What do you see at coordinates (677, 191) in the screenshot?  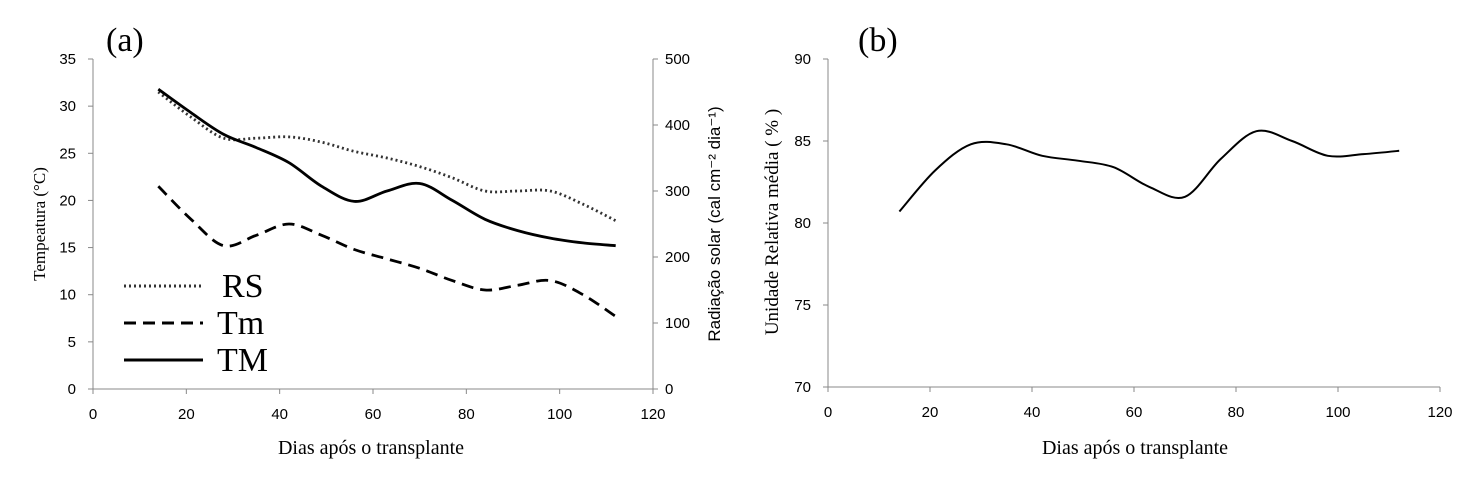 I see `y2-tick-label: 300` at bounding box center [677, 191].